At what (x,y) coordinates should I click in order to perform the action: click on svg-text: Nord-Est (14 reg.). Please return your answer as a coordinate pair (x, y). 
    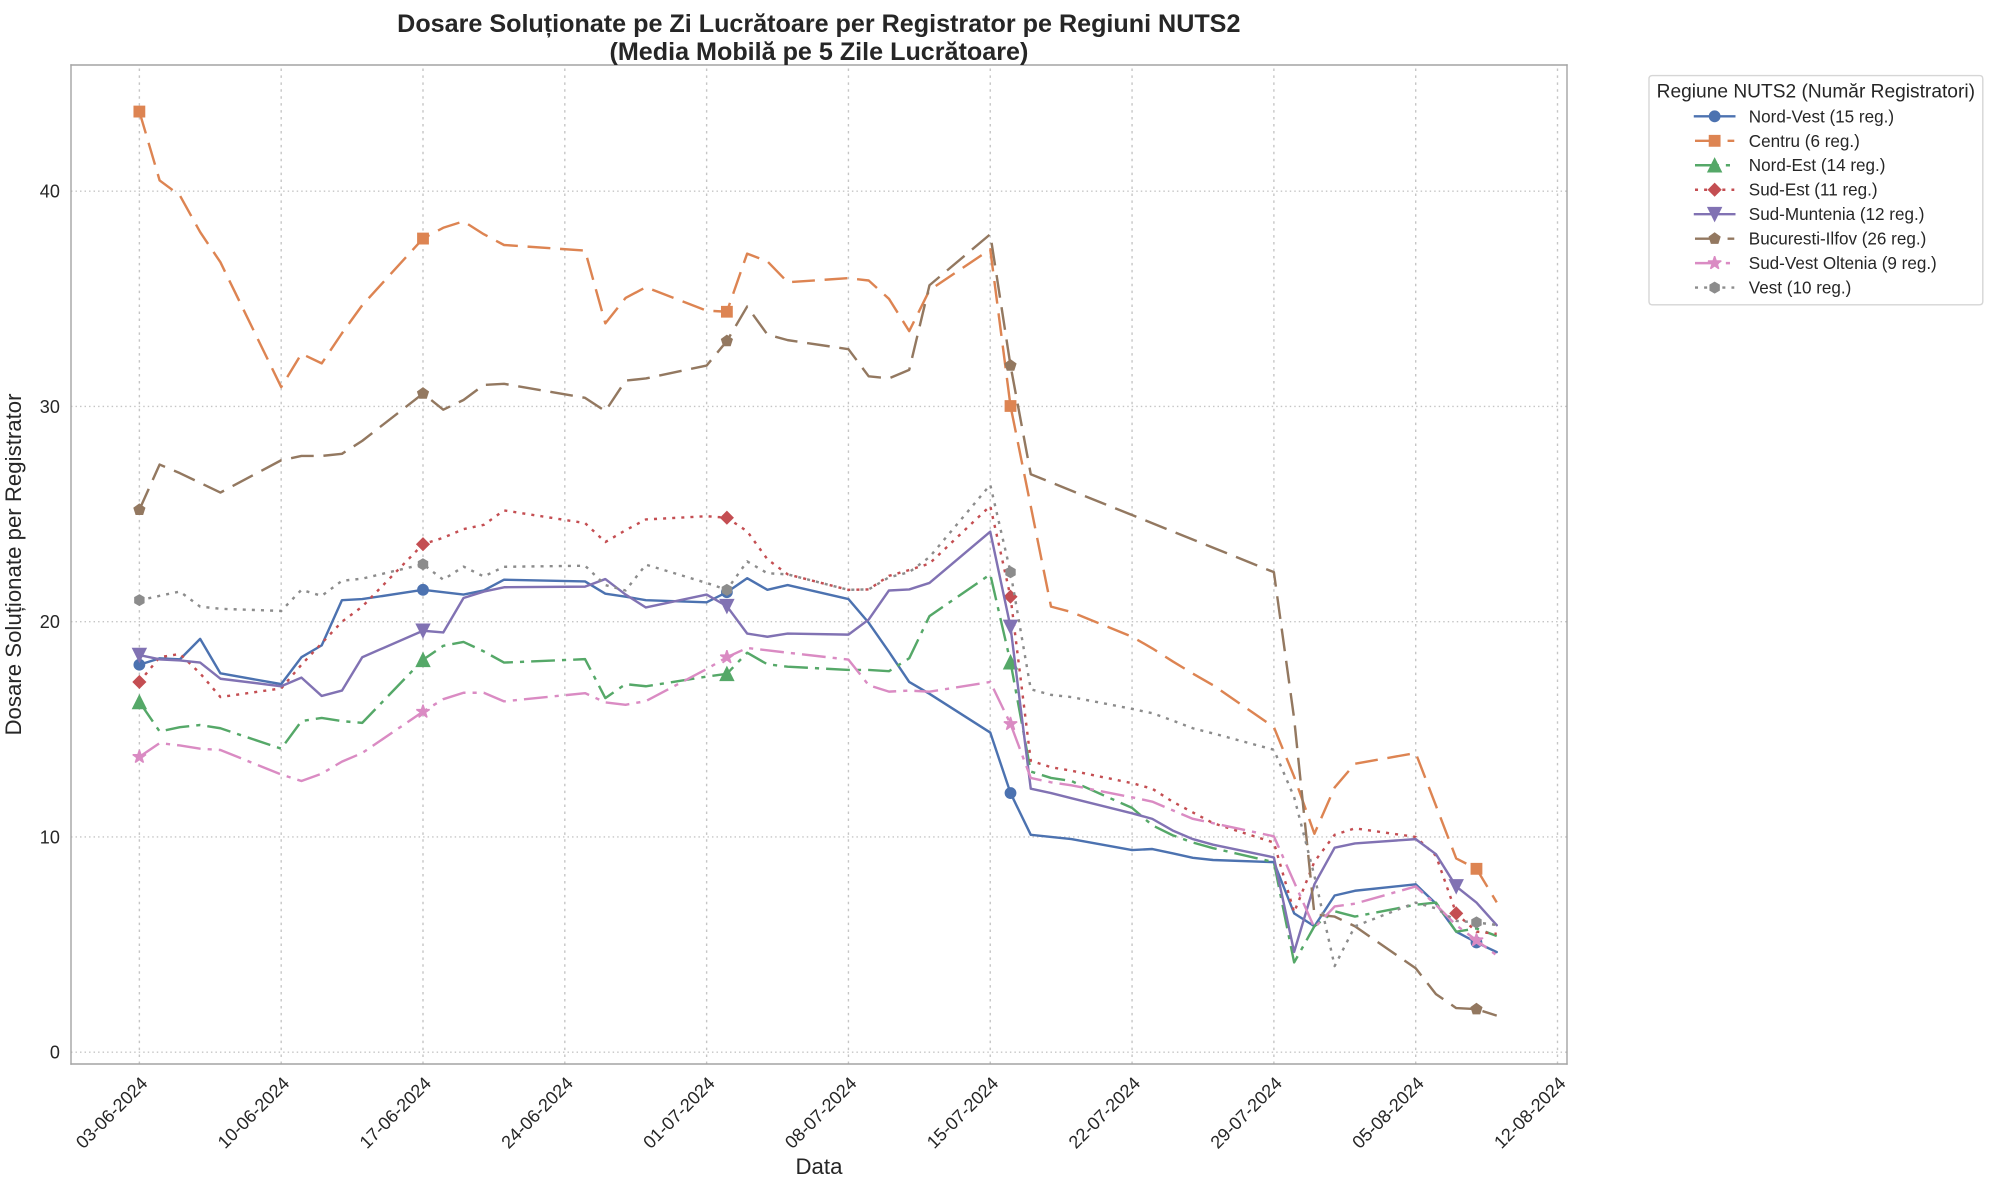
    Looking at the image, I should click on (1817, 165).